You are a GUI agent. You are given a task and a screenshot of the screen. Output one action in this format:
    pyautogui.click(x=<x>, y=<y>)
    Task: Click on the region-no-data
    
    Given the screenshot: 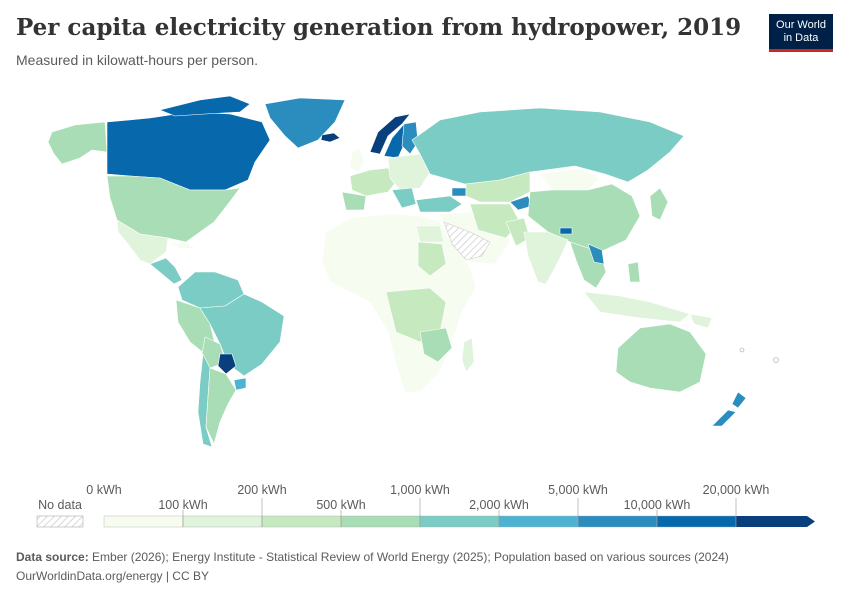 What is the action you would take?
    pyautogui.click(x=467, y=241)
    